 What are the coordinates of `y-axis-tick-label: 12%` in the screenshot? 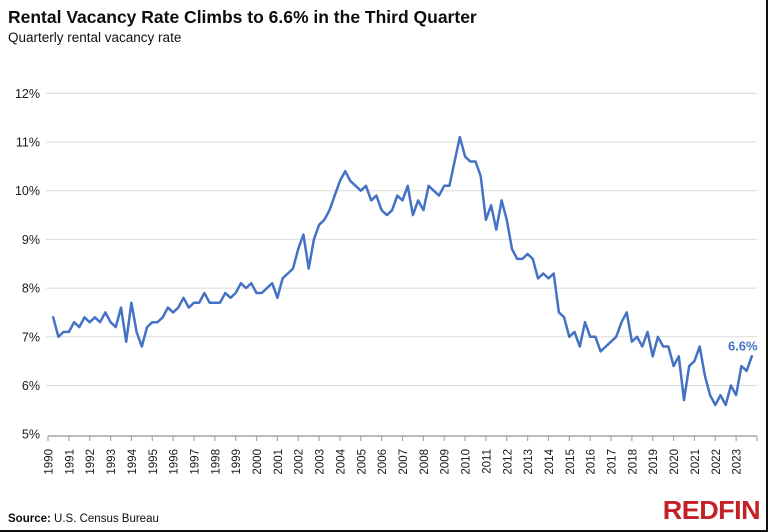 It's located at (27, 94).